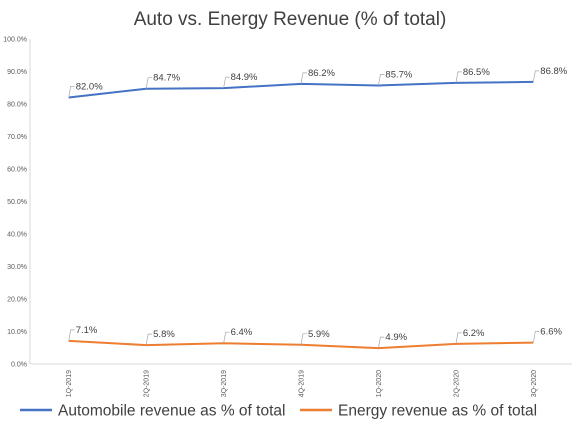 This screenshot has height=434, width=580. I want to click on legend-item: Automobile revenue as % of total, so click(152, 411).